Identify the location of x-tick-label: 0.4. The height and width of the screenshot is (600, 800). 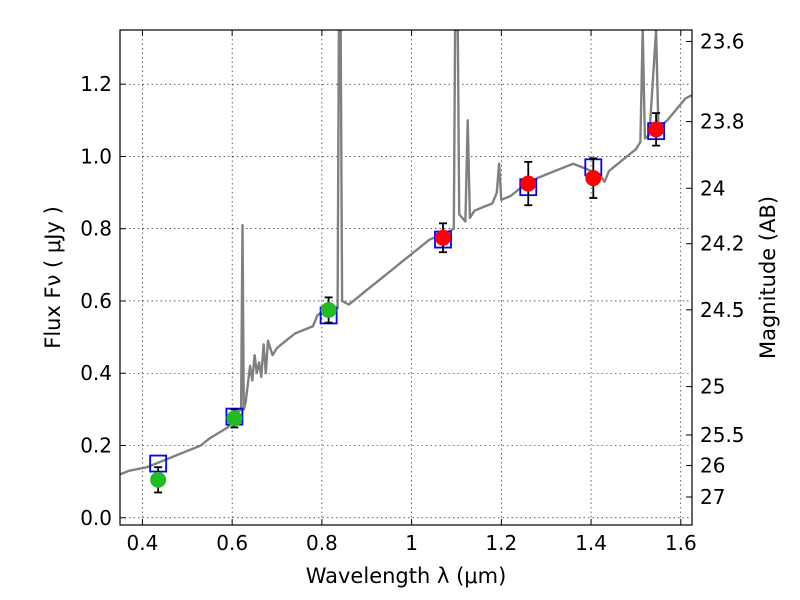
(143, 543).